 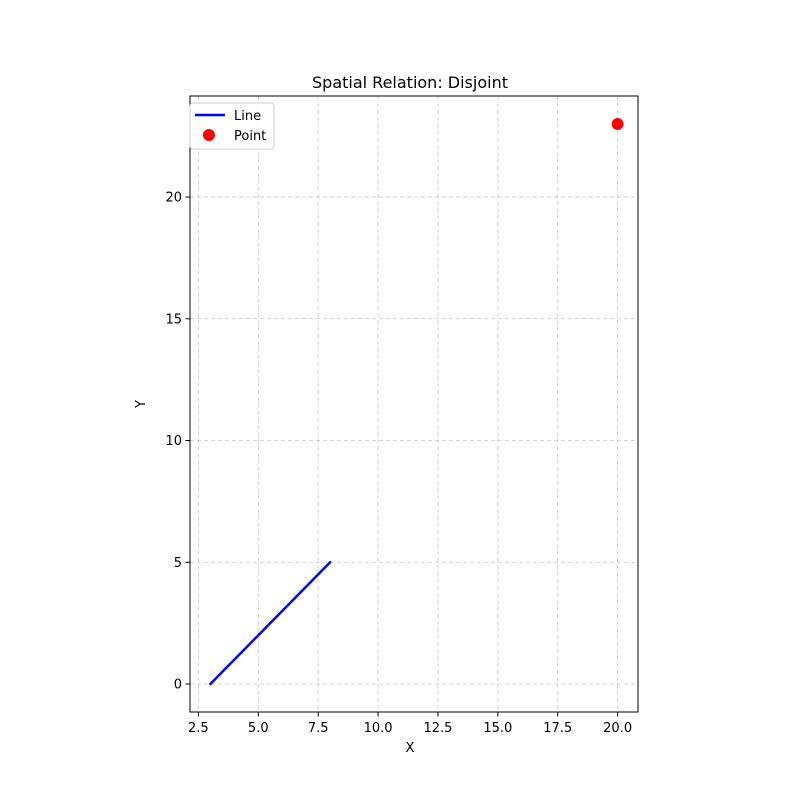 What do you see at coordinates (250, 136) in the screenshot?
I see `legend-label-point: Point` at bounding box center [250, 136].